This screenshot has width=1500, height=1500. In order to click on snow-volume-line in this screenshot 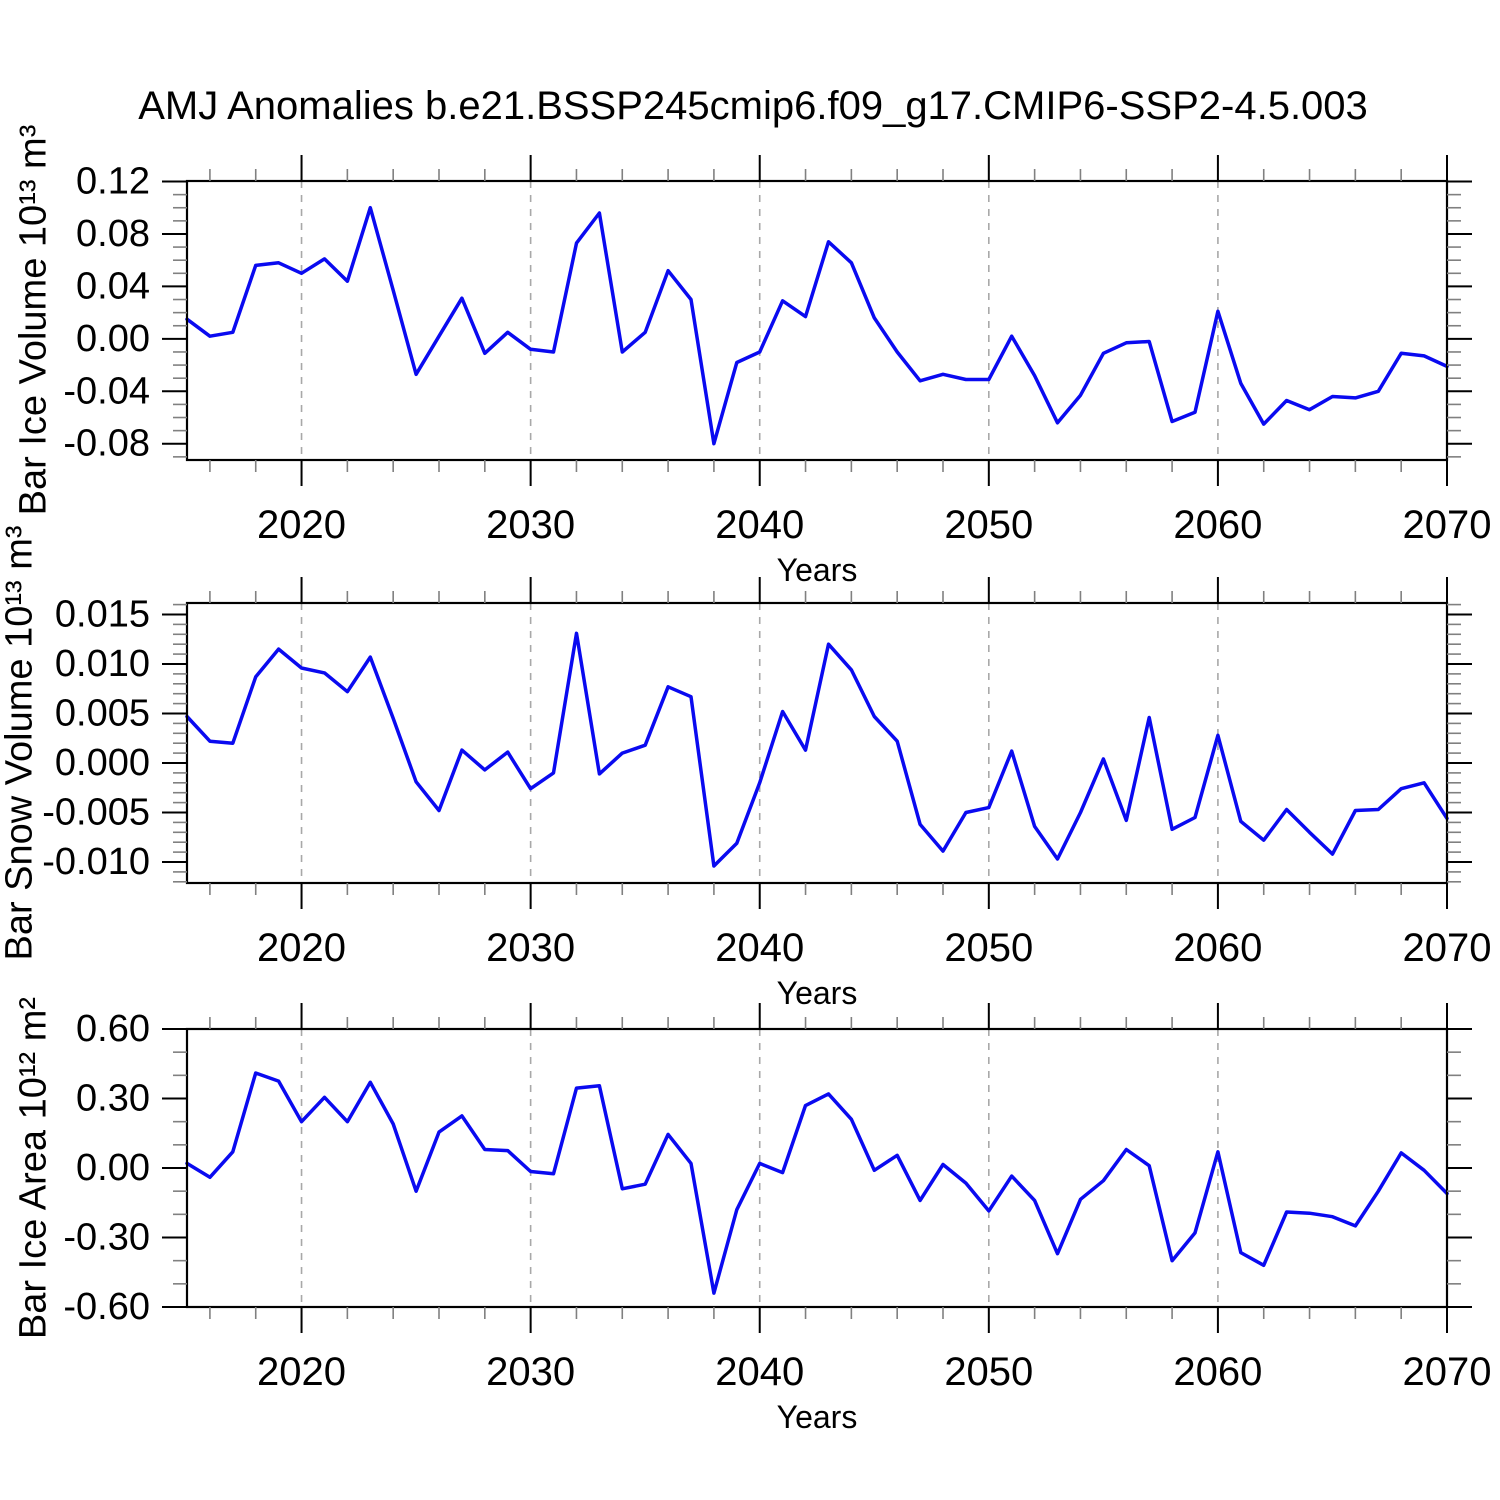, I will do `click(817, 749)`.